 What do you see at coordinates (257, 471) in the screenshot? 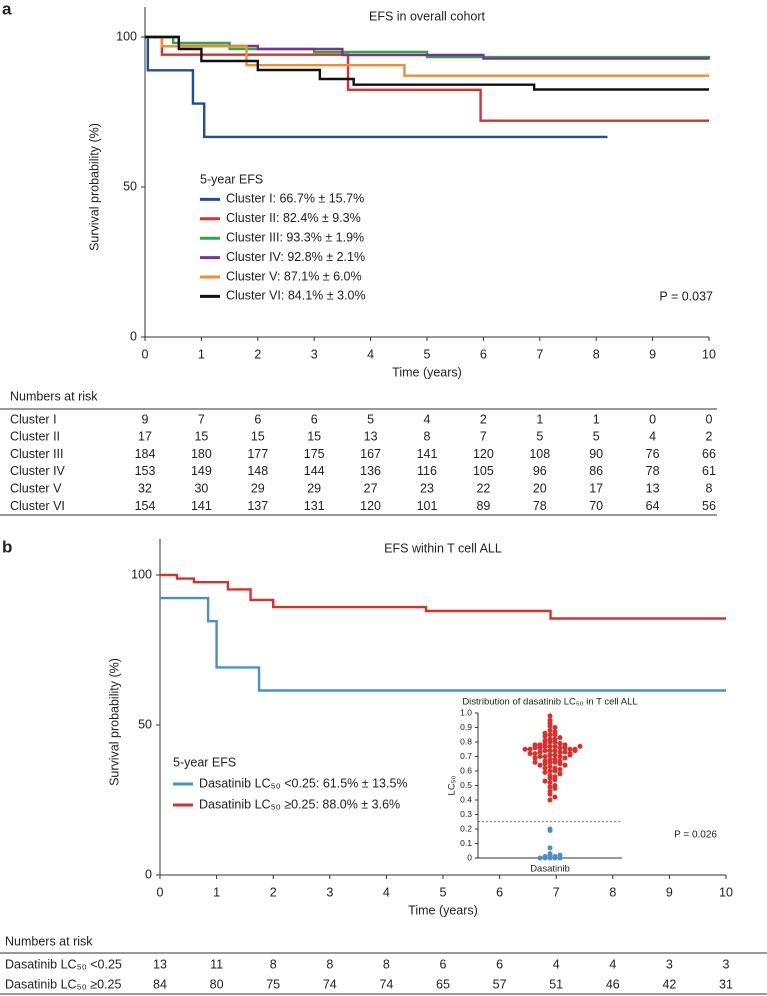
I see `risk-count: 148` at bounding box center [257, 471].